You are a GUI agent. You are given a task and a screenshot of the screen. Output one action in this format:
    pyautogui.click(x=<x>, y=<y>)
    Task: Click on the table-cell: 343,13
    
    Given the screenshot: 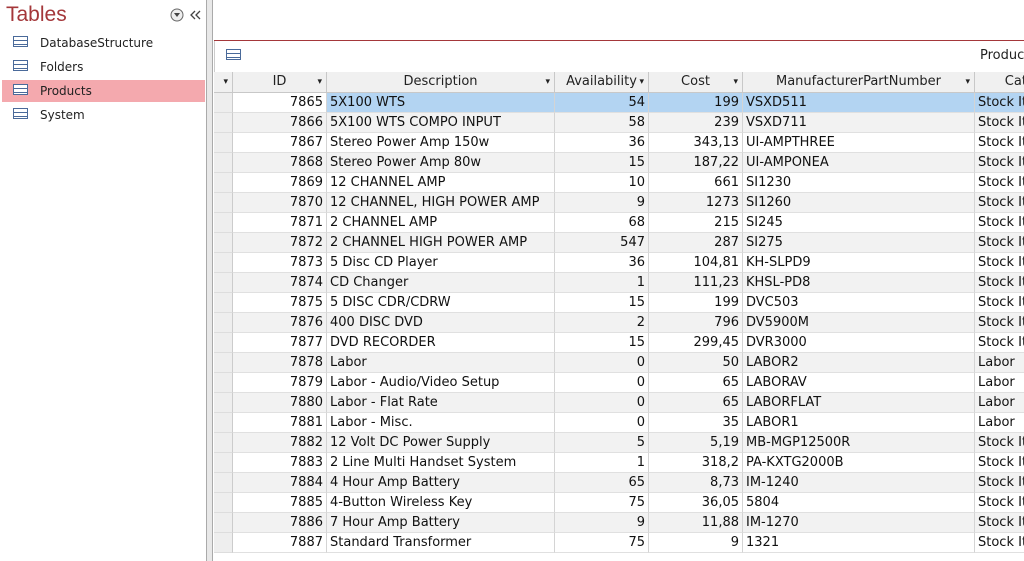 What is the action you would take?
    pyautogui.click(x=696, y=143)
    